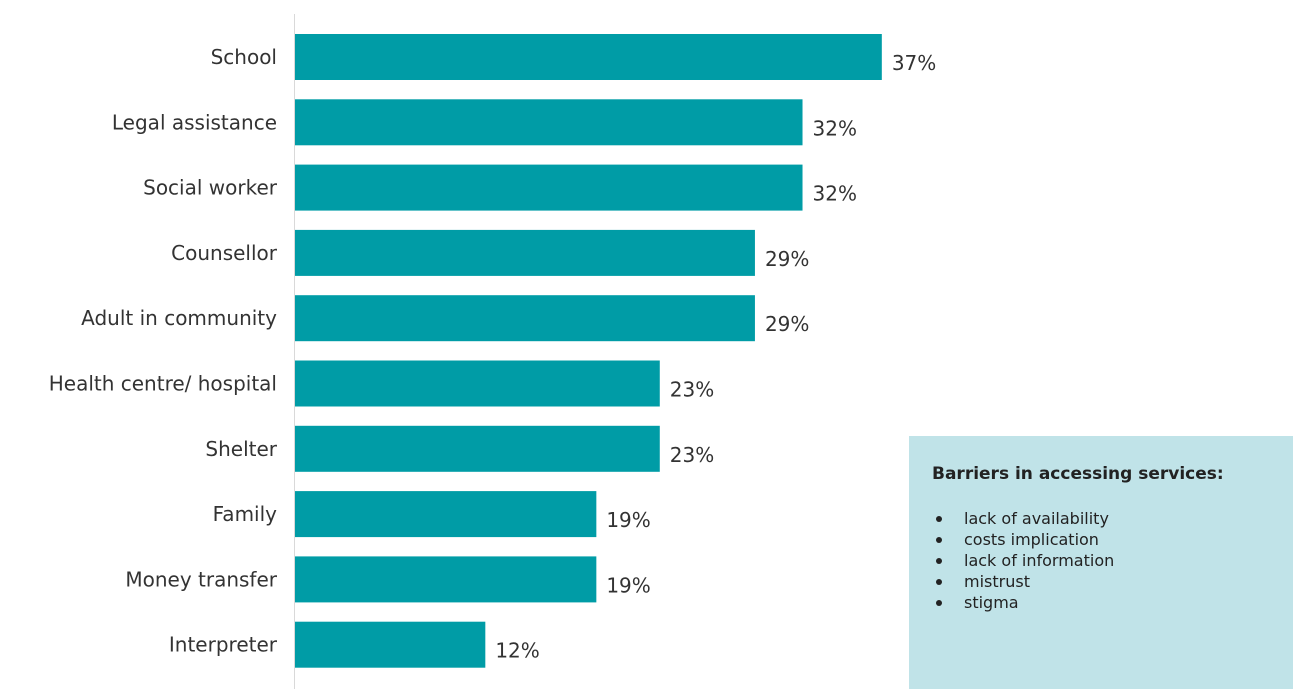 The width and height of the screenshot is (1293, 689). Describe the element at coordinates (210, 188) in the screenshot. I see `category-label: Social worker` at that location.